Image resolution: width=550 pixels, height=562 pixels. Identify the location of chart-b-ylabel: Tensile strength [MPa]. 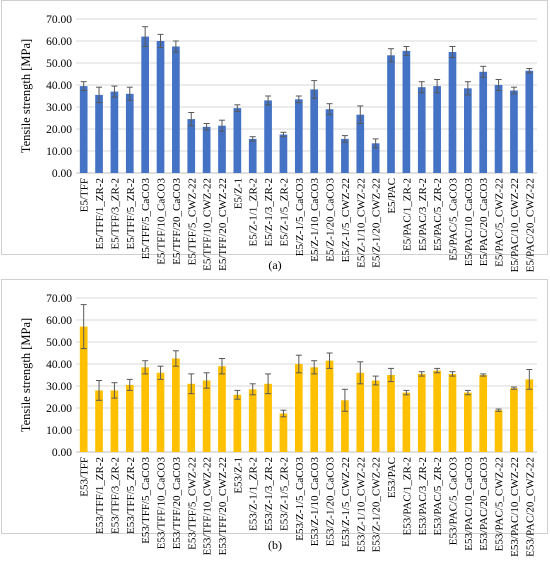
(26, 375).